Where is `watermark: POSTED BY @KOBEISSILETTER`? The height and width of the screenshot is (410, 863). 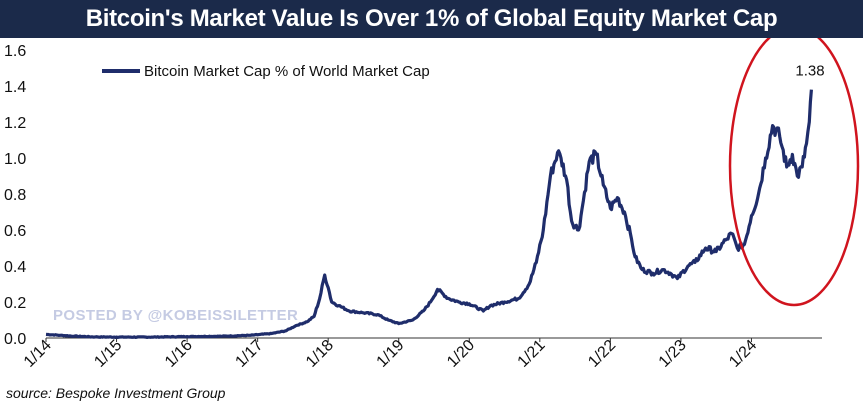 watermark: POSTED BY @KOBEISSILETTER is located at coordinates (175, 315).